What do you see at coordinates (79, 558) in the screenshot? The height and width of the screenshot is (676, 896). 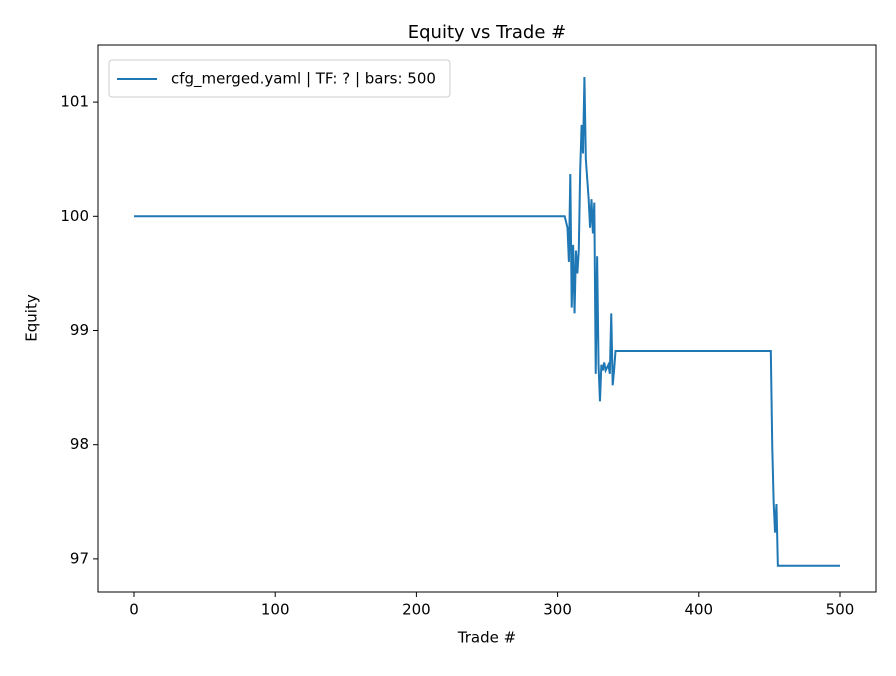 I see `y-tick-label: 97` at bounding box center [79, 558].